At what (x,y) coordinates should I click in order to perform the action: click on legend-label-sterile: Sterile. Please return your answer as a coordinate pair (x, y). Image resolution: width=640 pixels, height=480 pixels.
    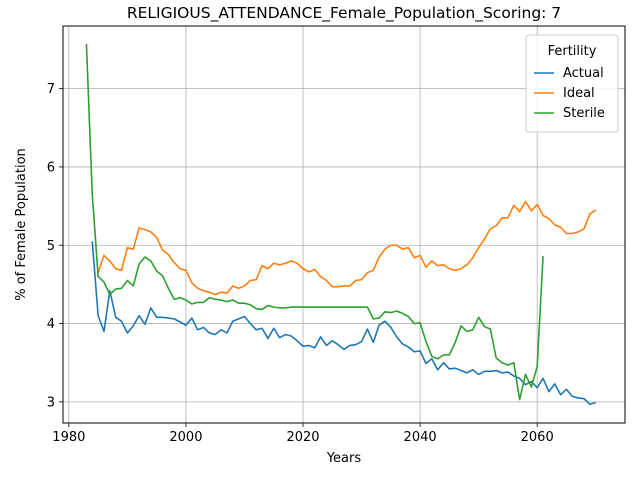
    Looking at the image, I should click on (584, 113).